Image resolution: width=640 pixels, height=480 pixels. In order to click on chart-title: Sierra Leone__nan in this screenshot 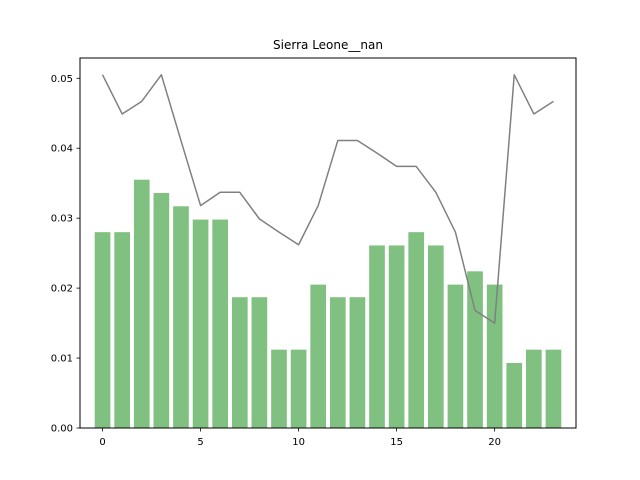, I will do `click(328, 45)`.